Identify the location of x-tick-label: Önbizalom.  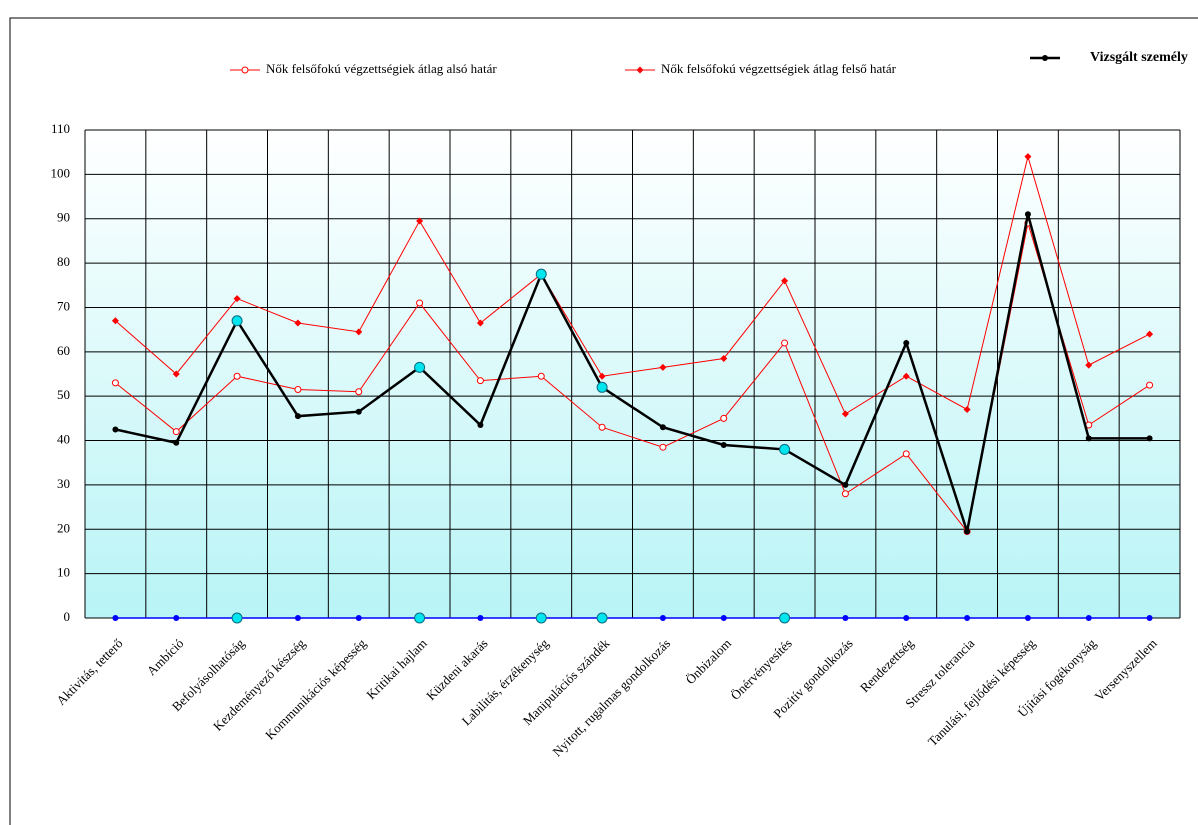
(708, 661).